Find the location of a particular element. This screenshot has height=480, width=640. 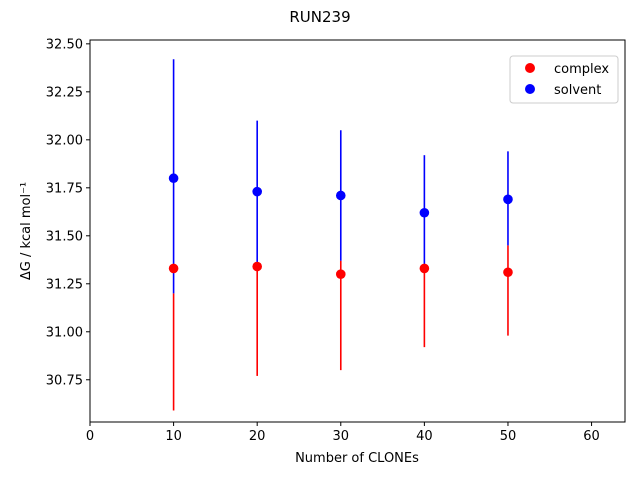

y-axis-ticks: 30.75 31.00 31.25 31.50 31.75 32.00 32.25 32.50 is located at coordinates (68, 212).